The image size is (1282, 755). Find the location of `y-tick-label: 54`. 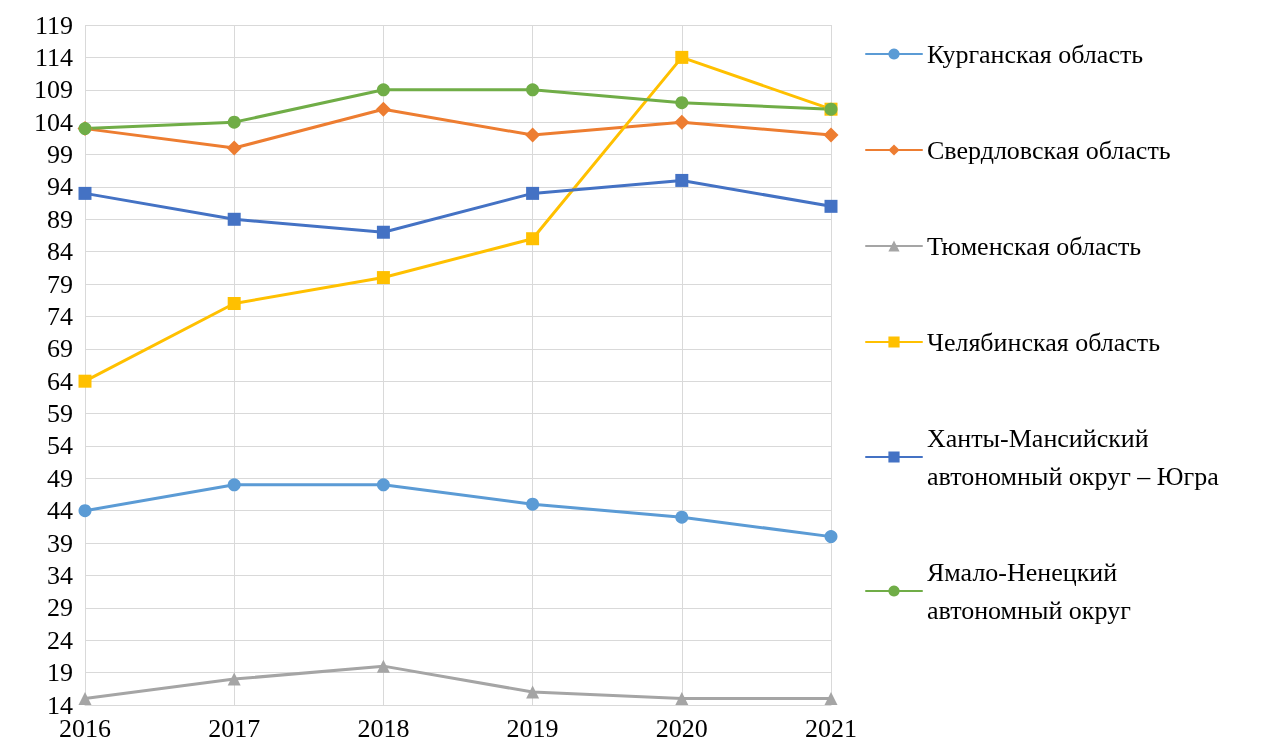

y-tick-label: 54 is located at coordinates (60, 446).